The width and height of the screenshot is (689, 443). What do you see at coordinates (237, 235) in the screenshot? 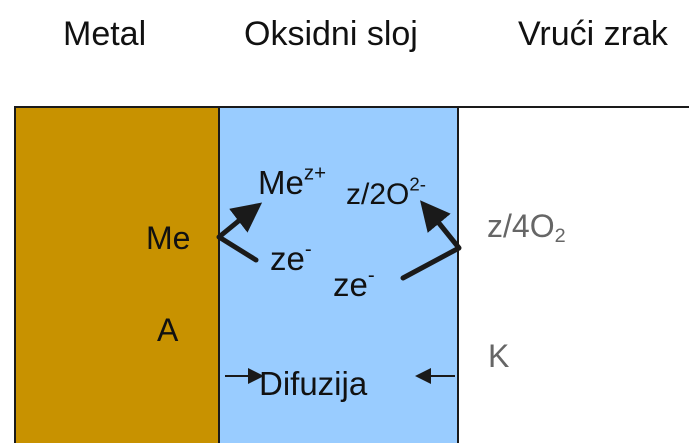
I see `anode-reaction-chevron` at bounding box center [237, 235].